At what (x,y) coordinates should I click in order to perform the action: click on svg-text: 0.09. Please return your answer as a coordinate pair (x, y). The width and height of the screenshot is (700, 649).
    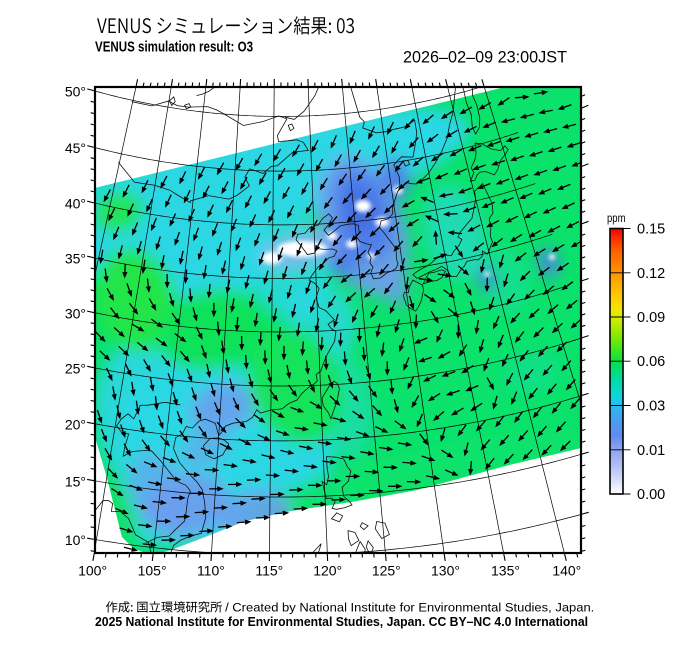
    Looking at the image, I should click on (651, 318).